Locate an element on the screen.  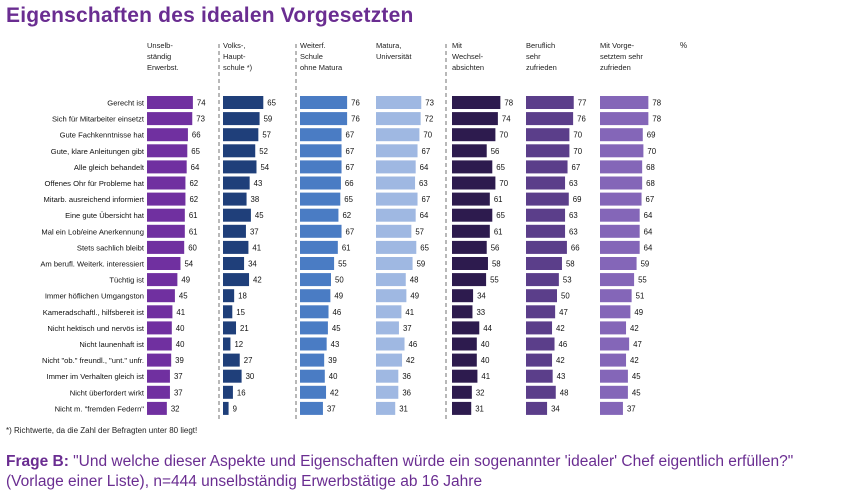
bar-series6-row7 is located at coordinates (547, 199).